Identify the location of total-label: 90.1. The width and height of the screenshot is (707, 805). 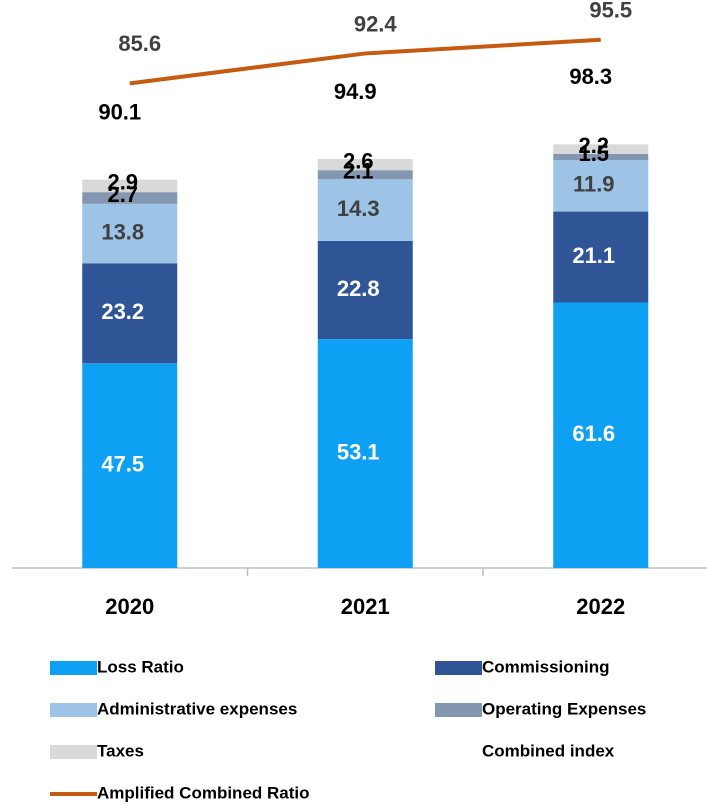
(119, 111).